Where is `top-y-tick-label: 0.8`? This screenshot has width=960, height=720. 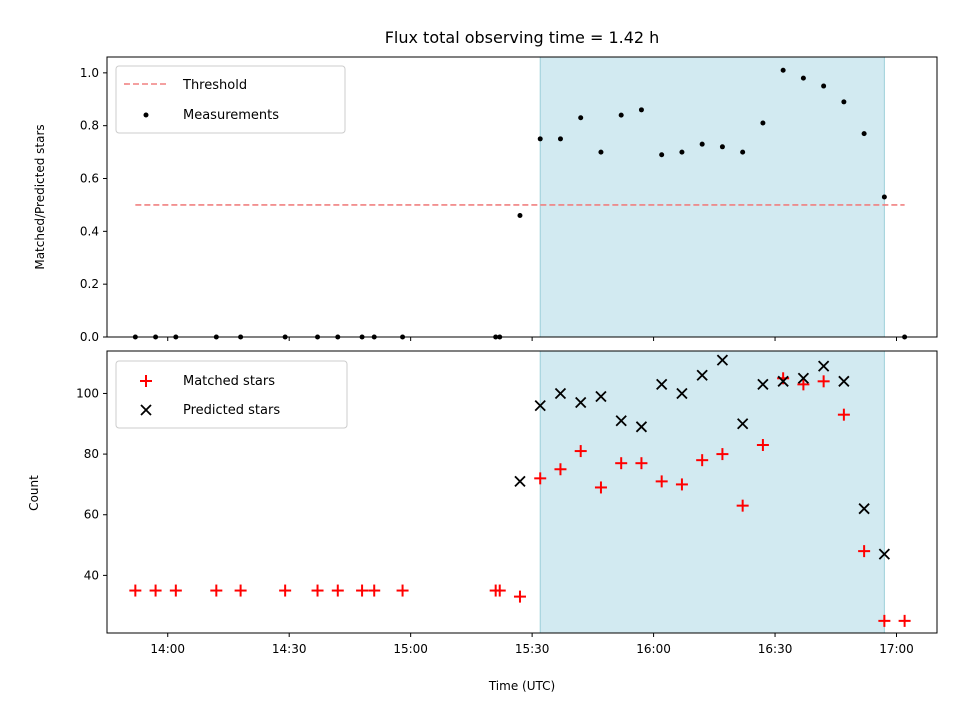
top-y-tick-label: 0.8 is located at coordinates (89, 126).